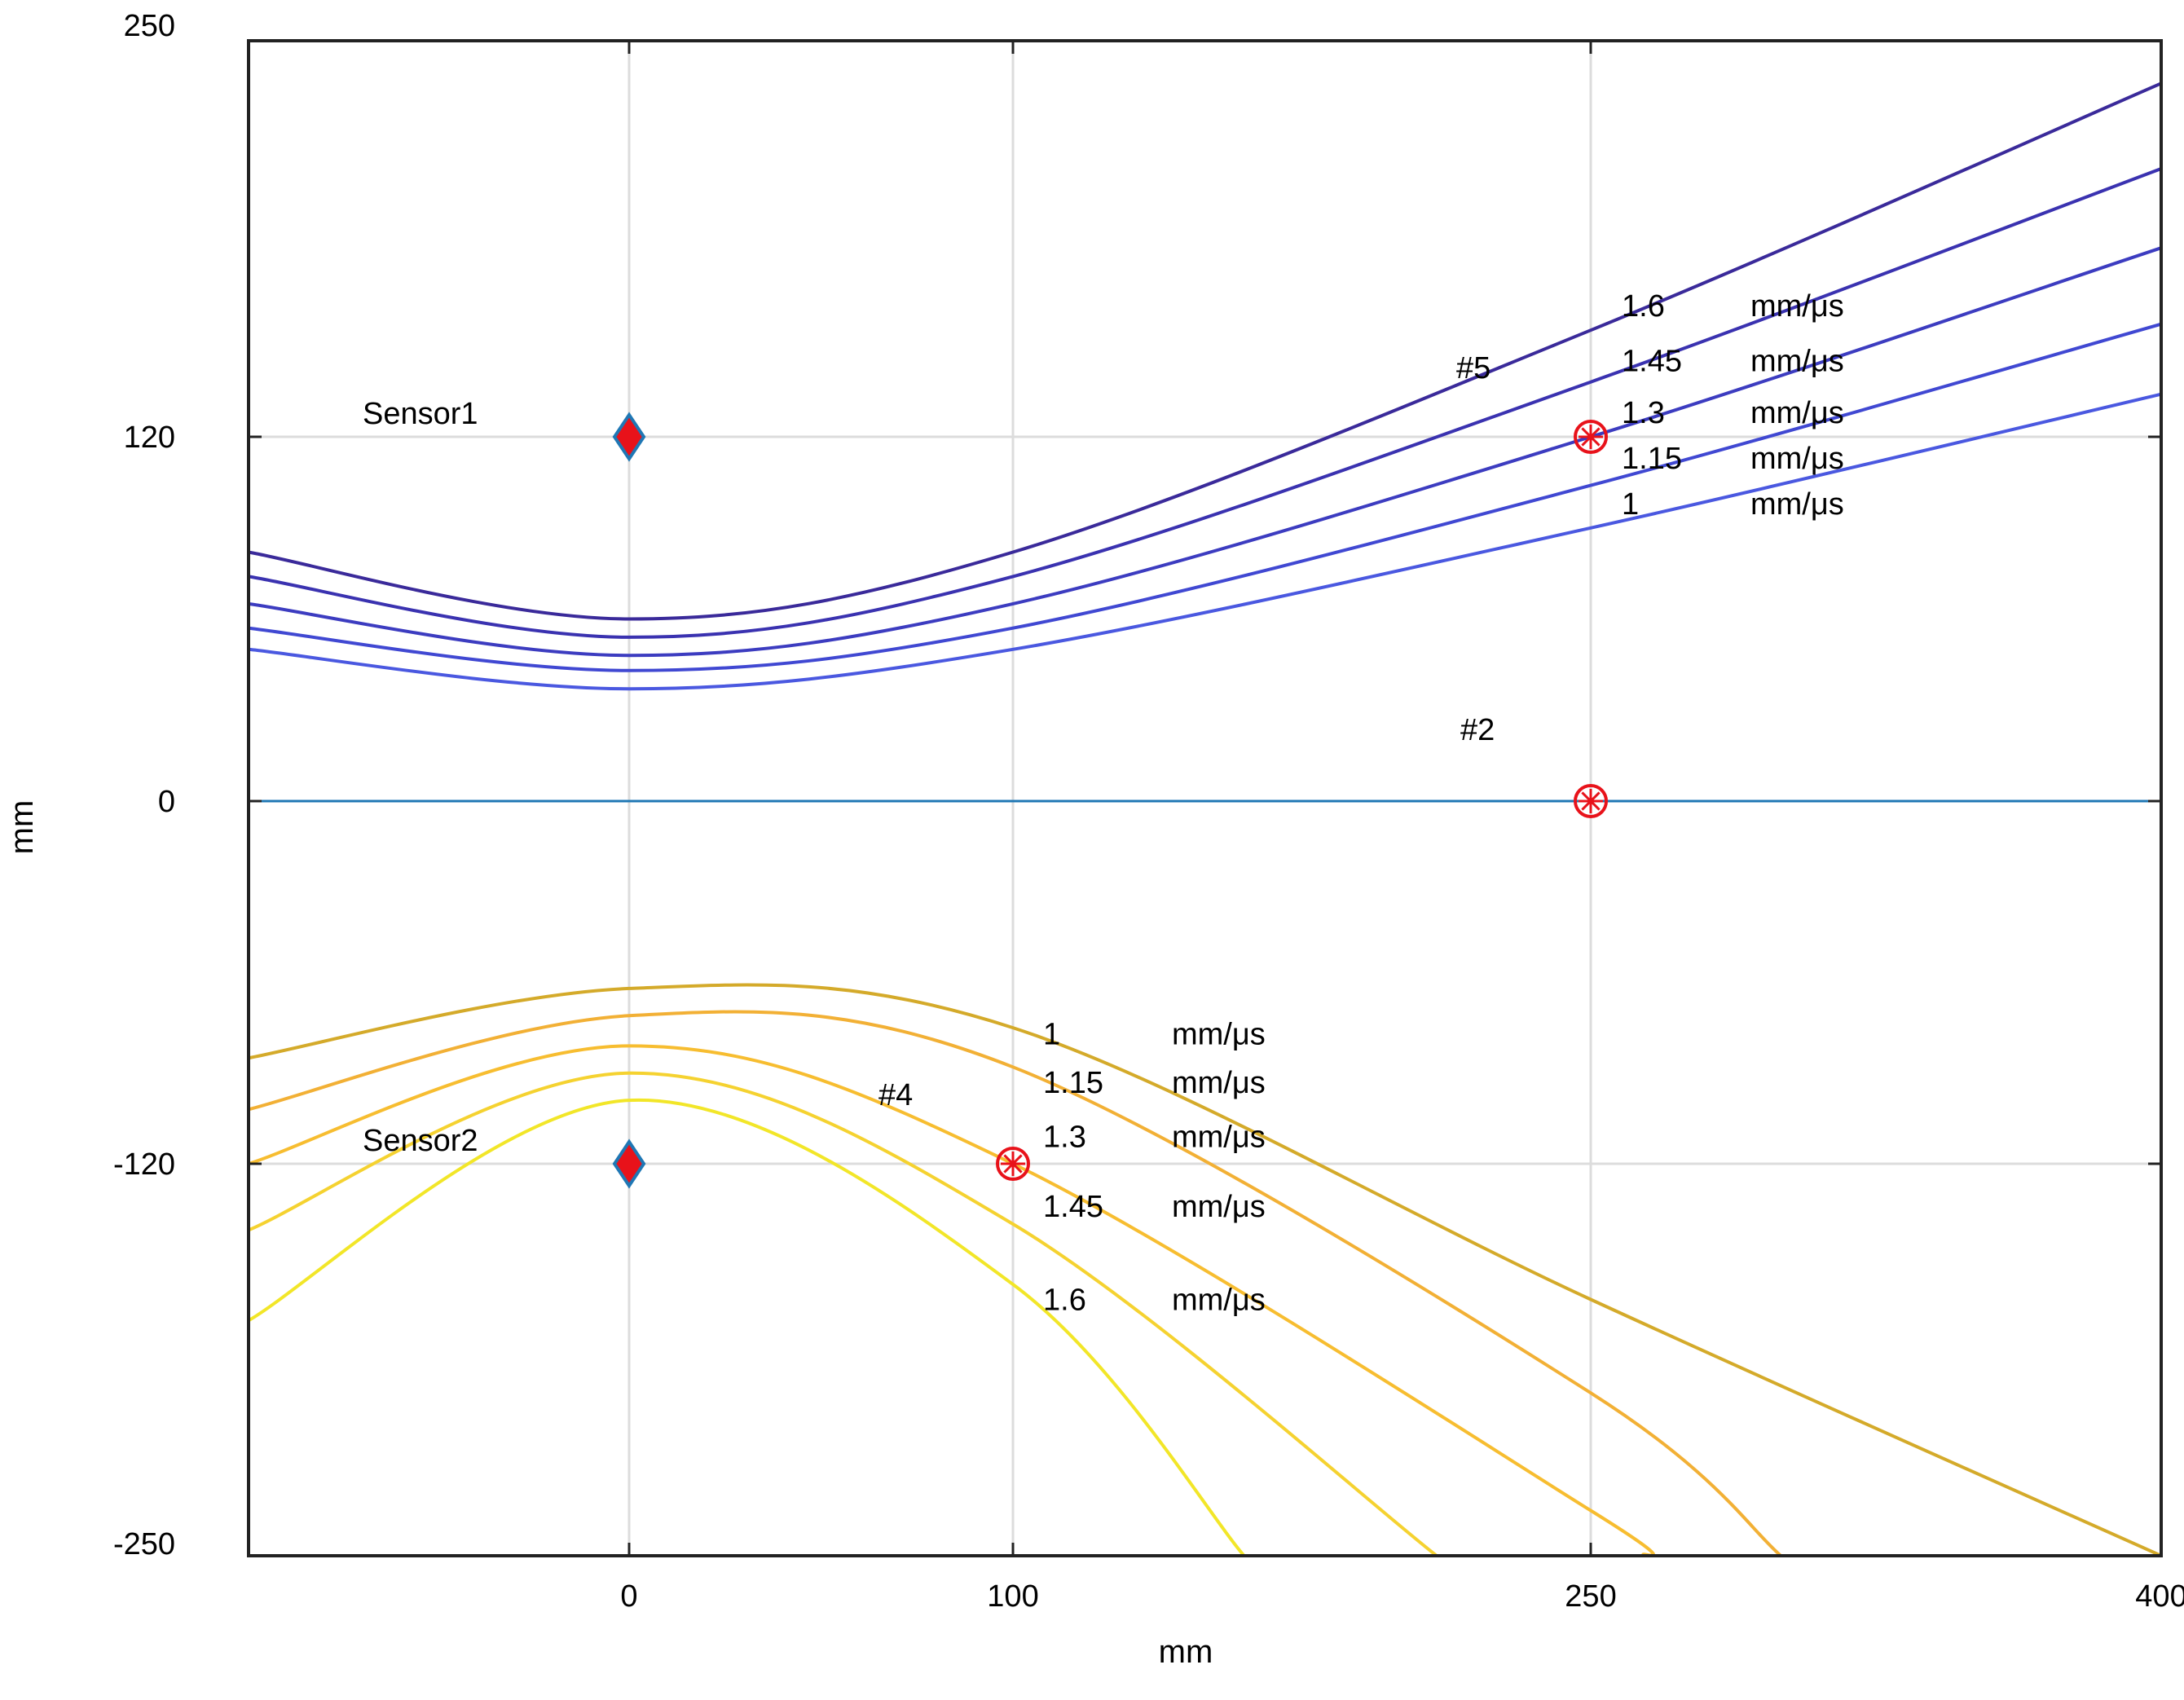 Image resolution: width=2184 pixels, height=1700 pixels. What do you see at coordinates (144, 1544) in the screenshot?
I see `y-tick-label: -250` at bounding box center [144, 1544].